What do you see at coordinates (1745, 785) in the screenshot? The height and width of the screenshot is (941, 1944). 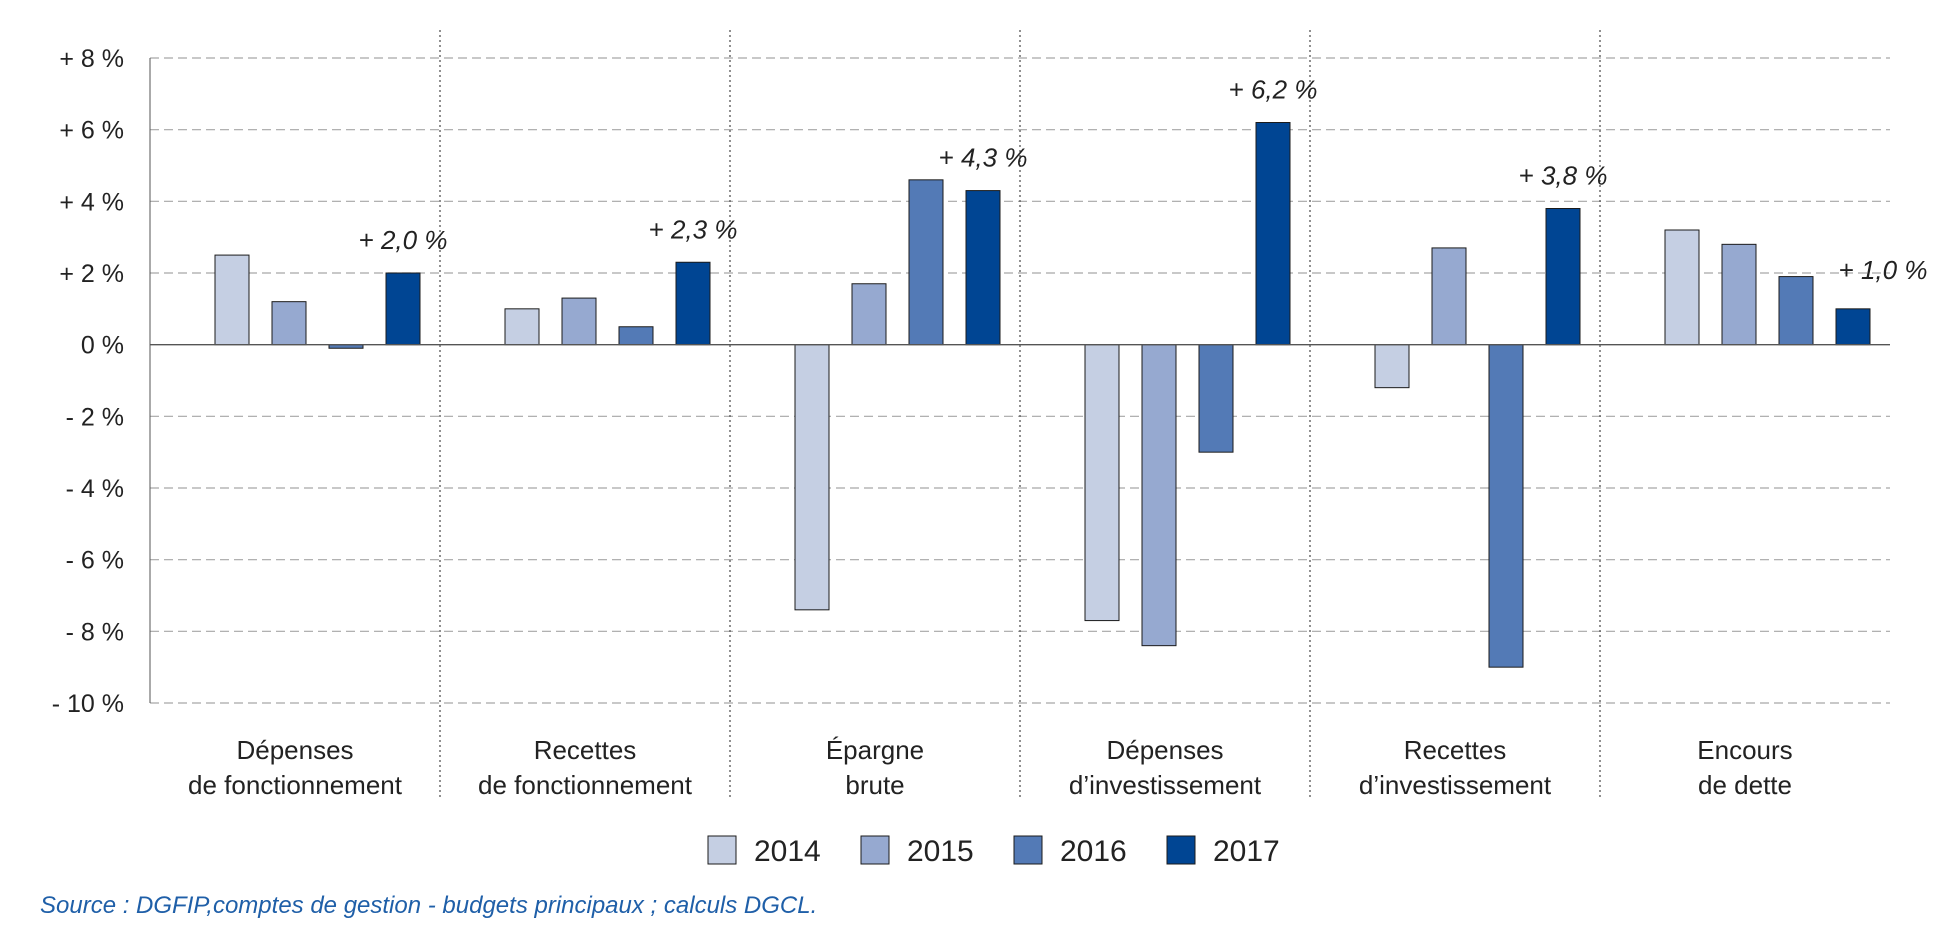 I see `category-label: de dette` at bounding box center [1745, 785].